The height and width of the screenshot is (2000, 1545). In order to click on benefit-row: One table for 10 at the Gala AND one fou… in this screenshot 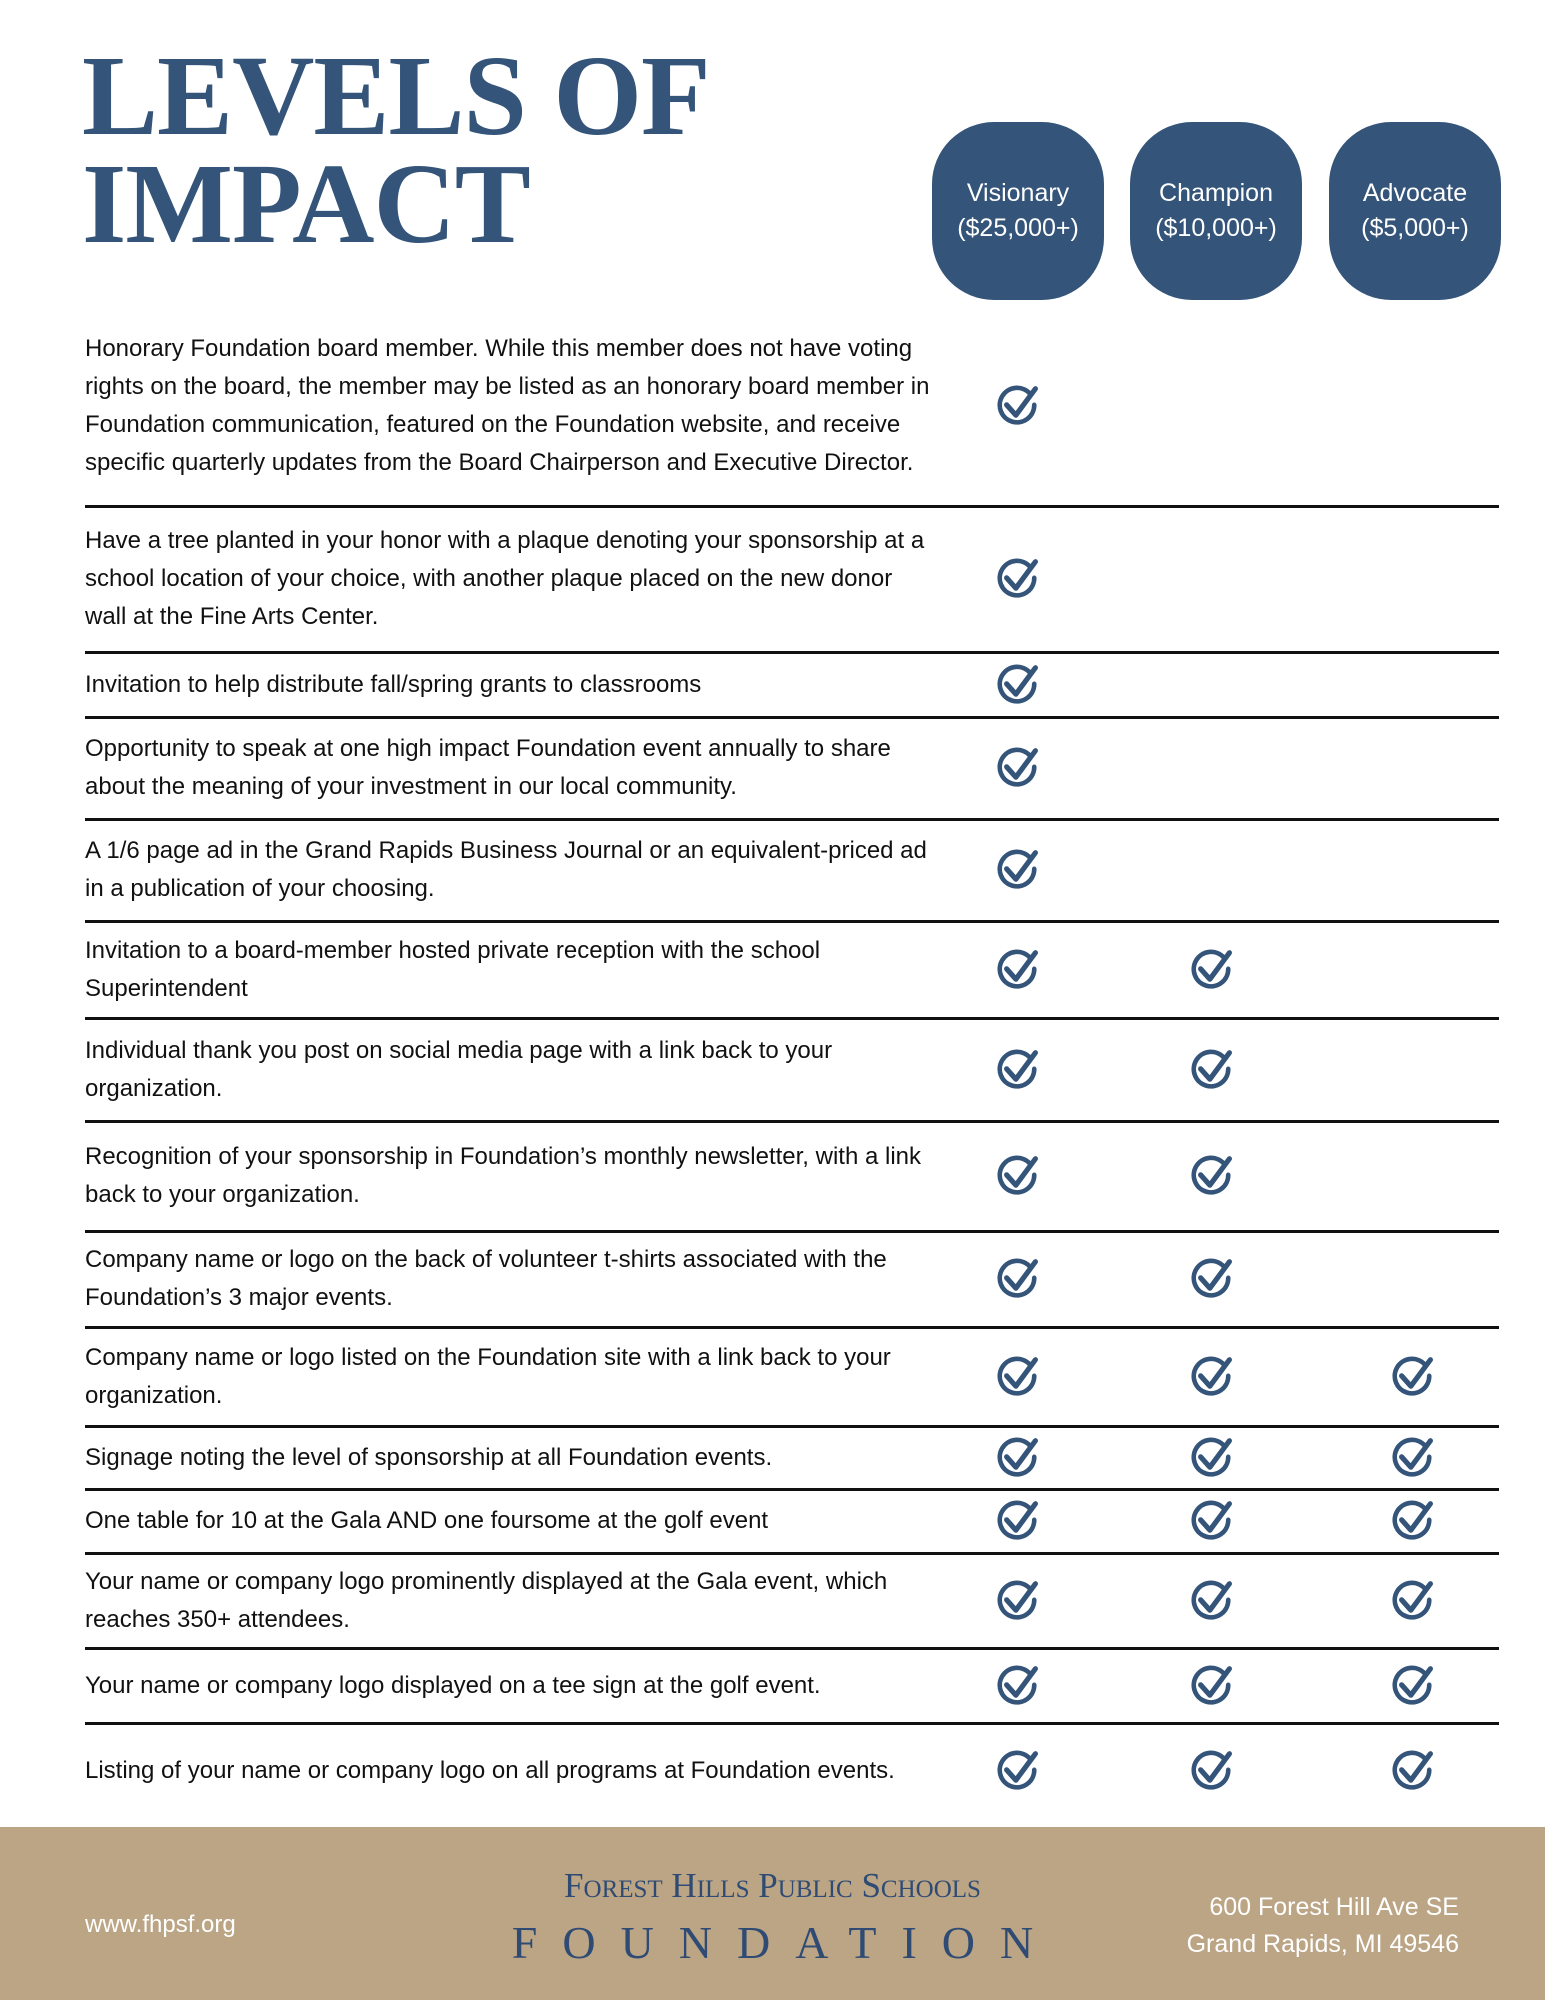, I will do `click(792, 1521)`.